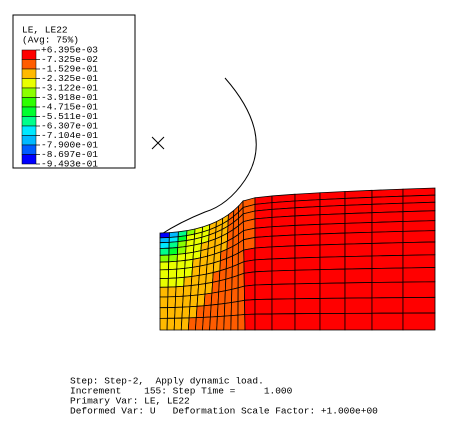 The height and width of the screenshot is (427, 458). Describe the element at coordinates (69, 154) in the screenshot. I see `legend-label: -8.697e-01` at that location.